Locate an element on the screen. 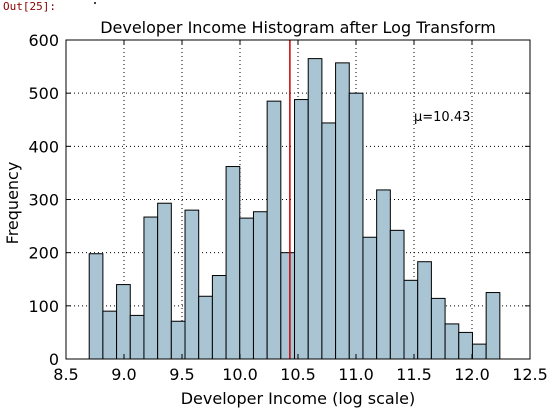 This screenshot has height=411, width=552. y-tick-label: 400 is located at coordinates (43, 146).